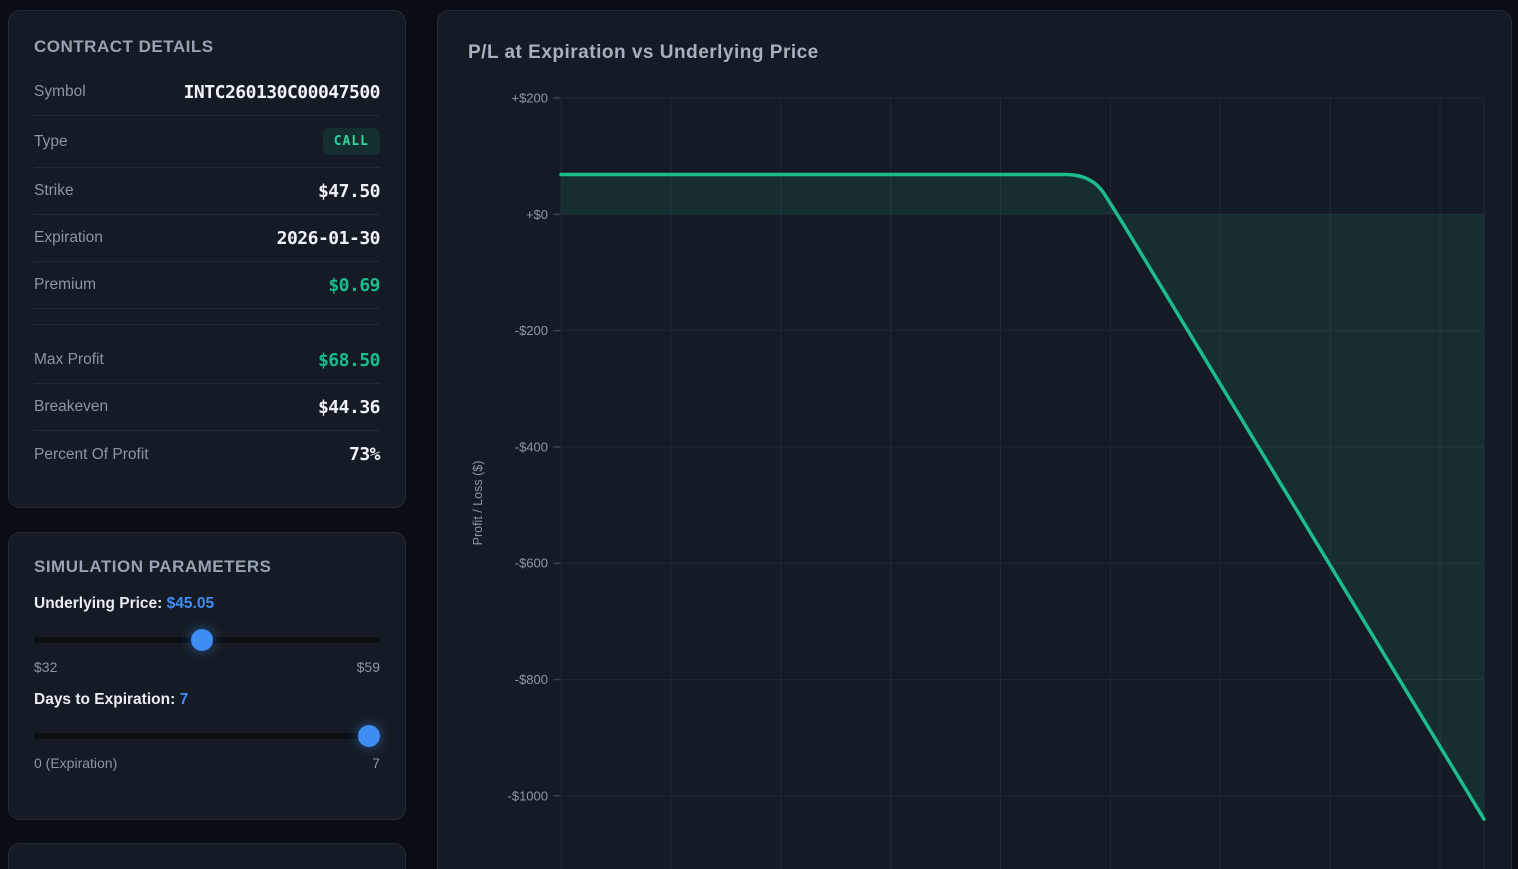 This screenshot has height=869, width=1518. What do you see at coordinates (69, 359) in the screenshot?
I see `row-label: Max Profit` at bounding box center [69, 359].